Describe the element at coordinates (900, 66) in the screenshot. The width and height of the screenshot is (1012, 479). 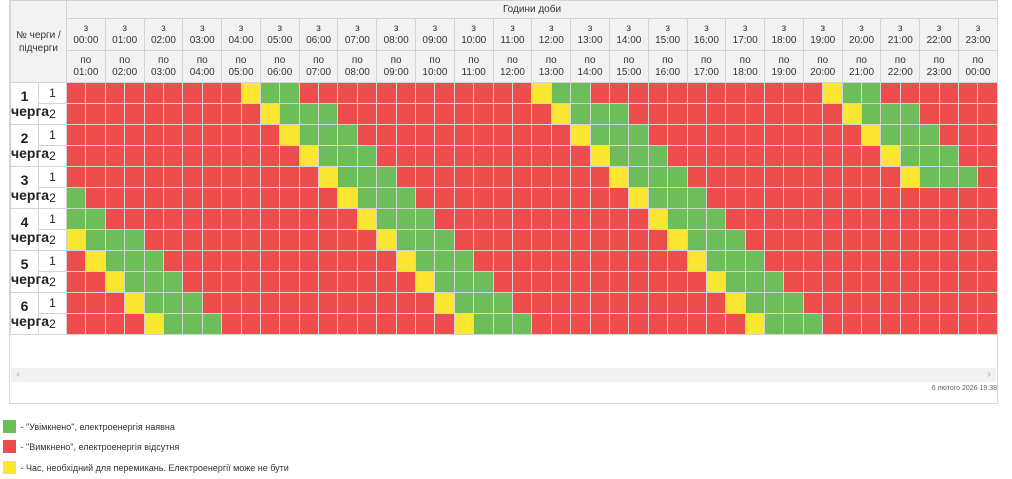
I see `hour-to-header: по 22:00` at that location.